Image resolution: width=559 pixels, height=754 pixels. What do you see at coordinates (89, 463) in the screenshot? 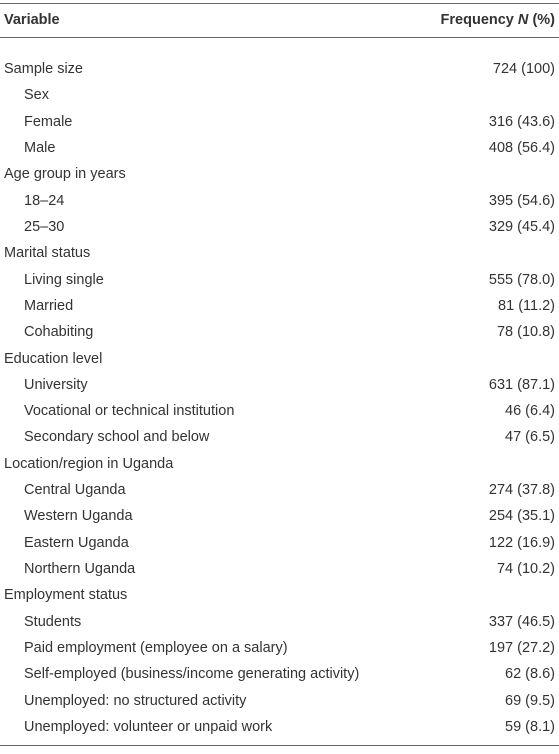
I see `row-label: Location/region in Uganda` at bounding box center [89, 463].